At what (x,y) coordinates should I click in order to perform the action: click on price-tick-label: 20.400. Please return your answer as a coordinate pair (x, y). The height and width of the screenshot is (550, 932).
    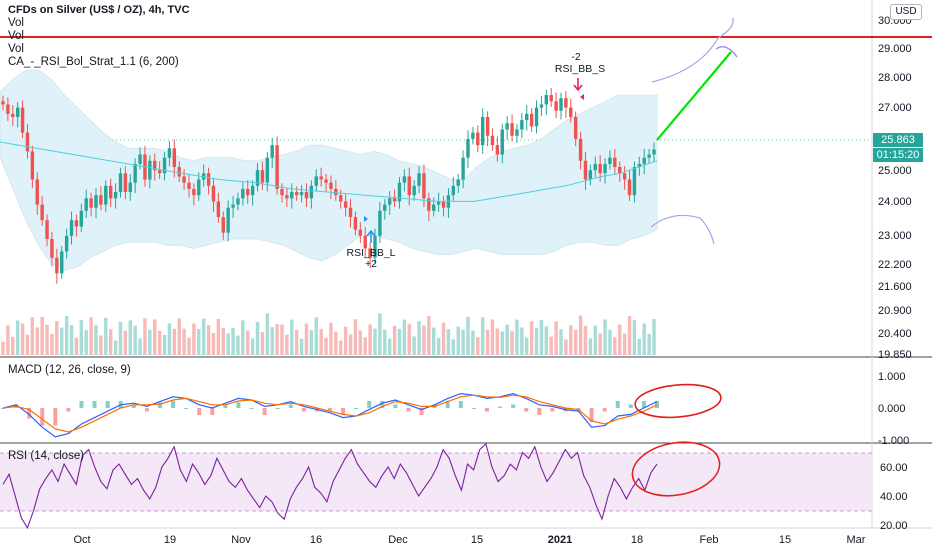
    Looking at the image, I should click on (895, 334).